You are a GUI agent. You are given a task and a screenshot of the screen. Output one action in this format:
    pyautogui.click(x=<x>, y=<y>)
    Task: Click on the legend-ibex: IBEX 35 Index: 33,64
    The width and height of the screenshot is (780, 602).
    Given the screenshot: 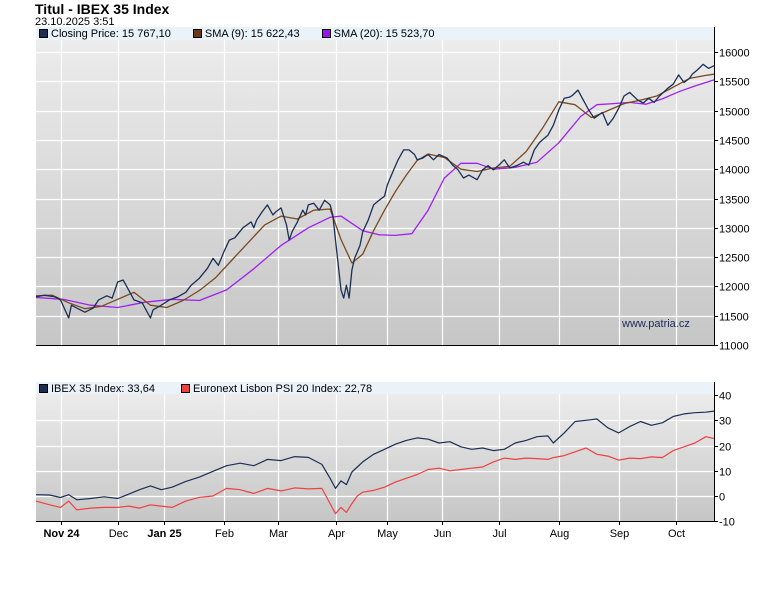 What is the action you would take?
    pyautogui.click(x=97, y=389)
    